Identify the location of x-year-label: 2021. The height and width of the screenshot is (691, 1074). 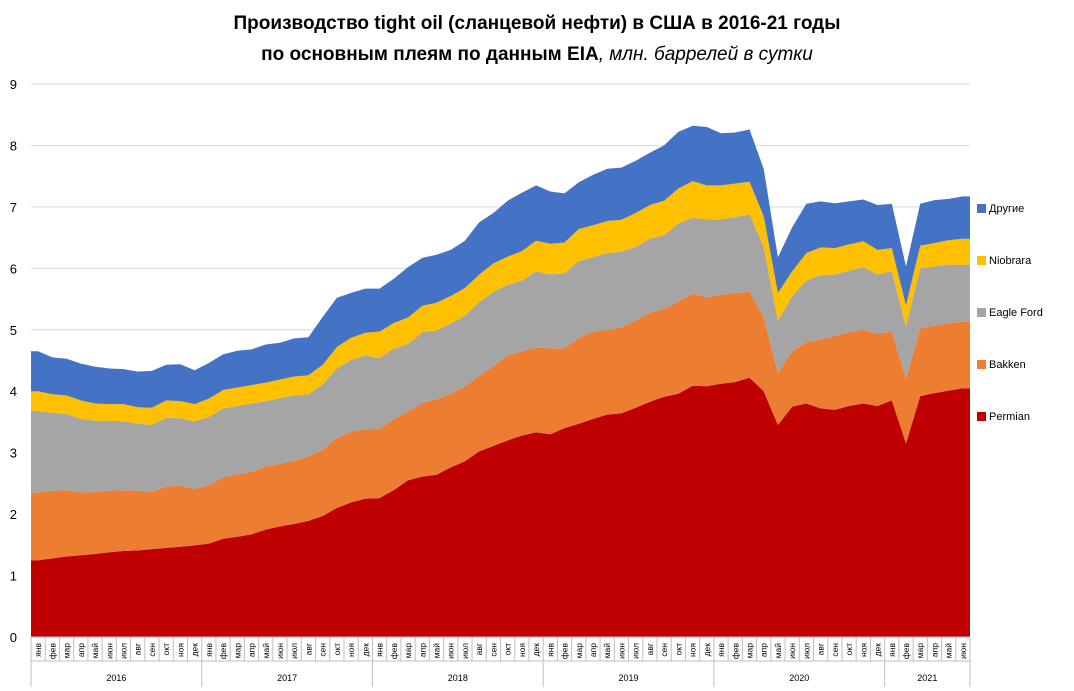
(927, 678).